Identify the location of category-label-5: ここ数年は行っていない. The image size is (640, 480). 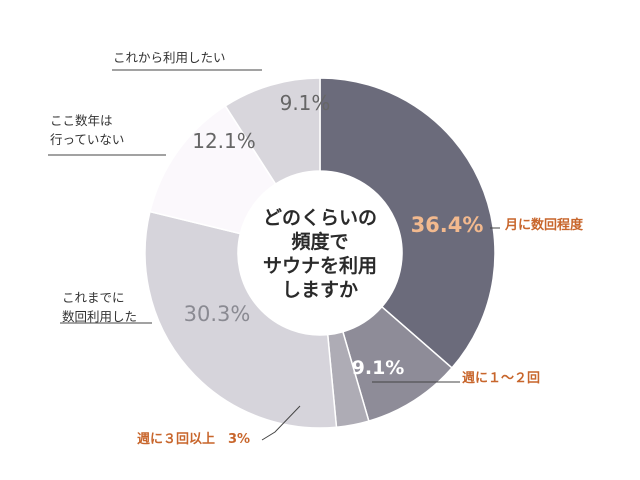
(87, 130).